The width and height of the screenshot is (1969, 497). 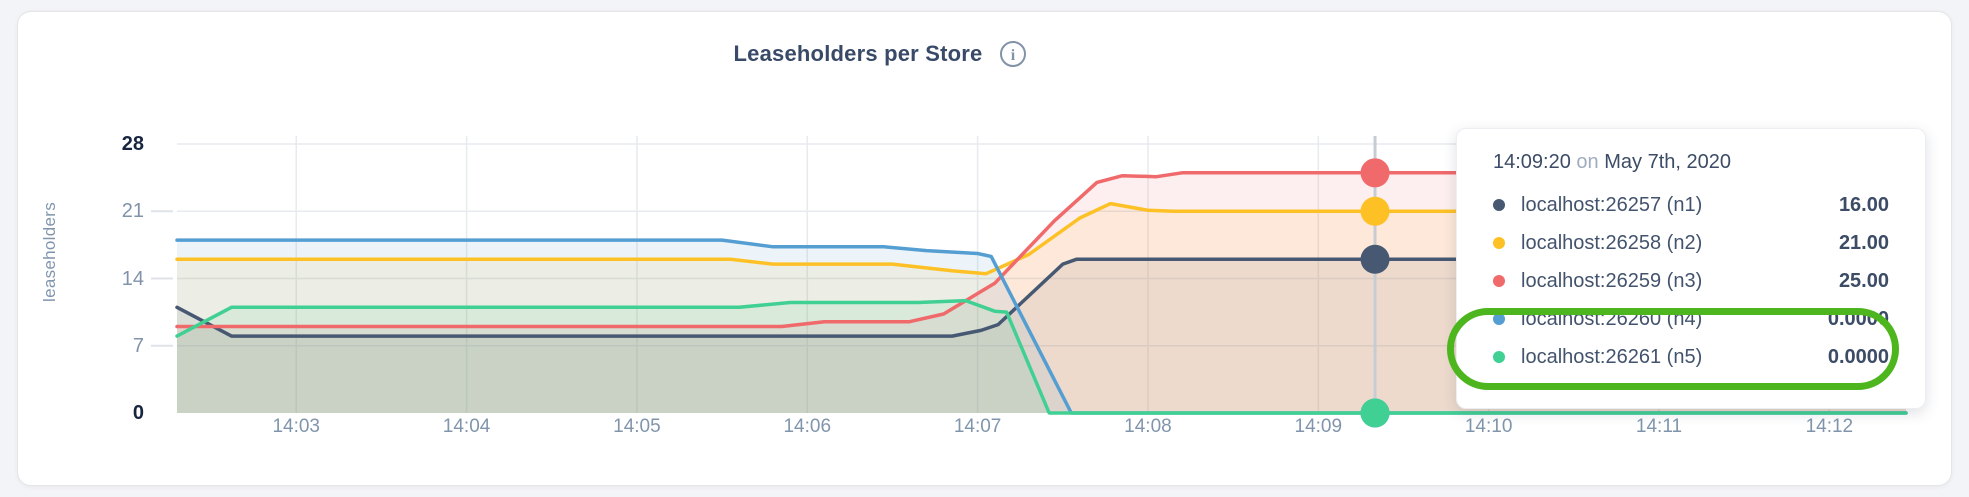 I want to click on hover-dot-n3, so click(x=1375, y=173).